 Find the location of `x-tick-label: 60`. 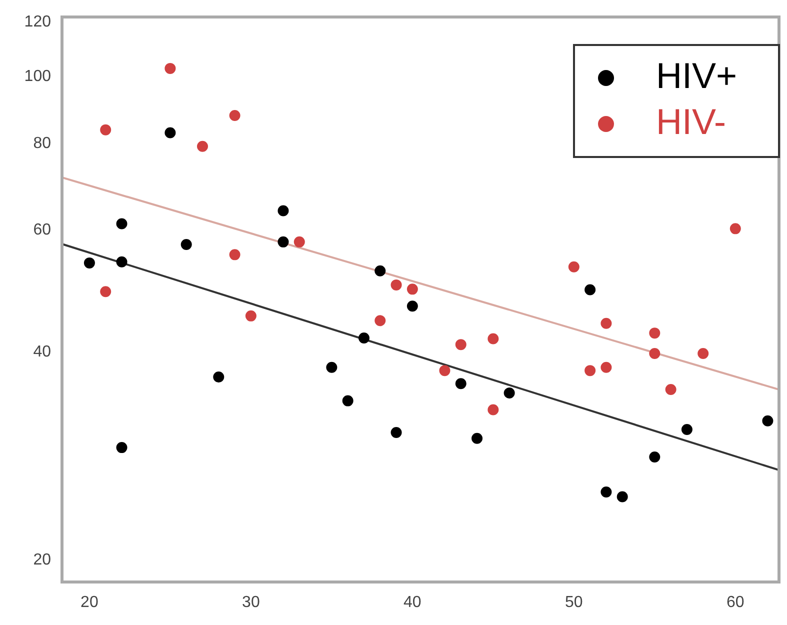

x-tick-label: 60 is located at coordinates (735, 603).